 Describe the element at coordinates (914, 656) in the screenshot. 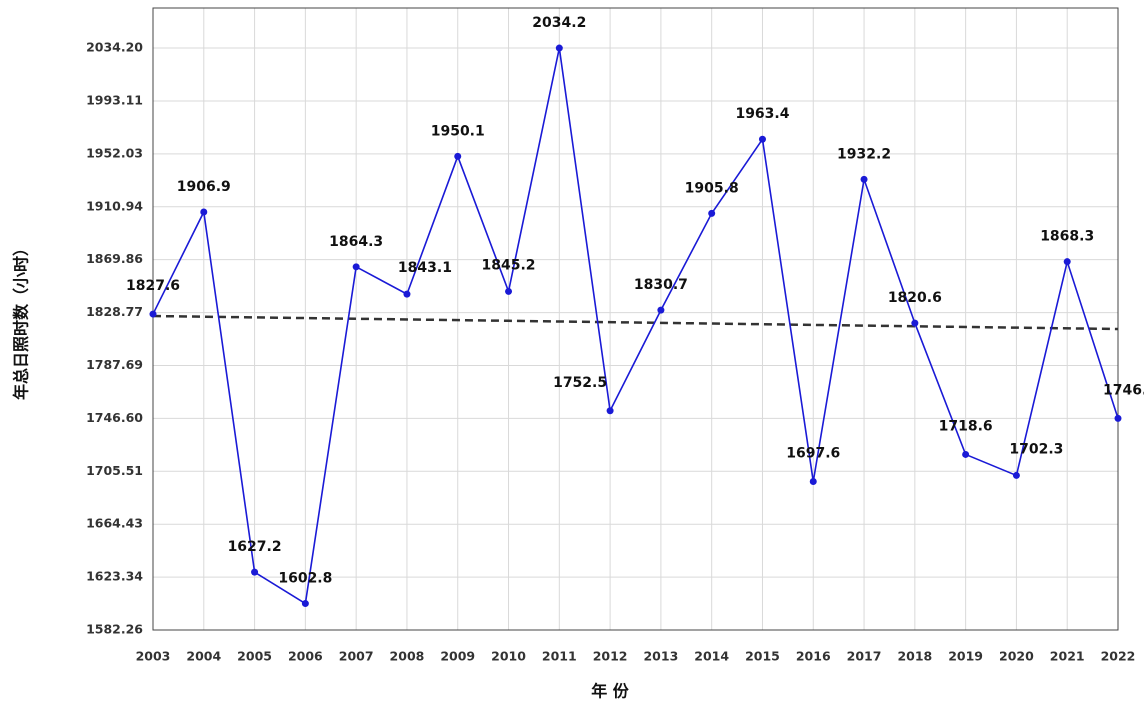

I see `x-tick-label: 2018` at that location.